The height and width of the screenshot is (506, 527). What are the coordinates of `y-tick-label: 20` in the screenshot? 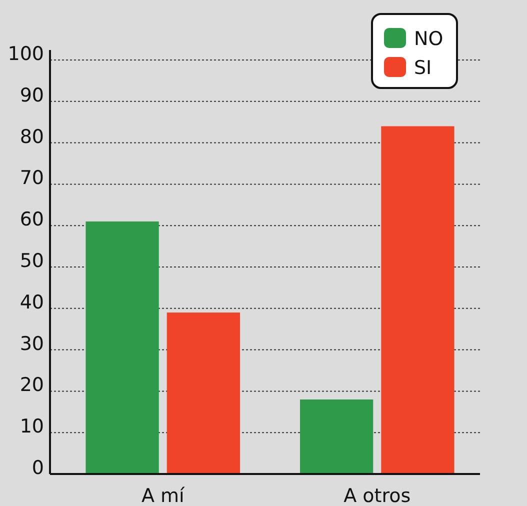 It's located at (32, 385).